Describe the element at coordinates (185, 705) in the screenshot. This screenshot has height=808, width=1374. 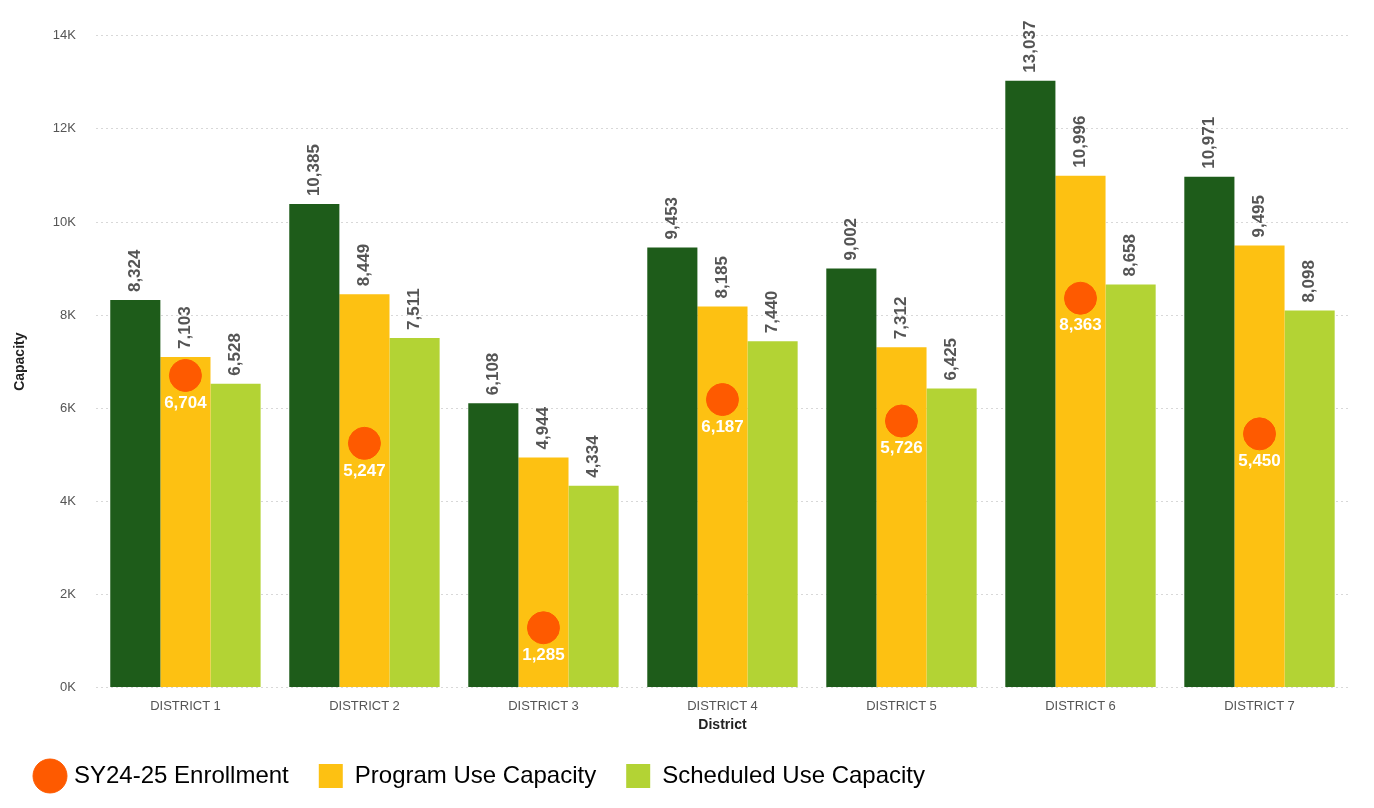
I see `x-tick-label: DISTRICT 1` at that location.